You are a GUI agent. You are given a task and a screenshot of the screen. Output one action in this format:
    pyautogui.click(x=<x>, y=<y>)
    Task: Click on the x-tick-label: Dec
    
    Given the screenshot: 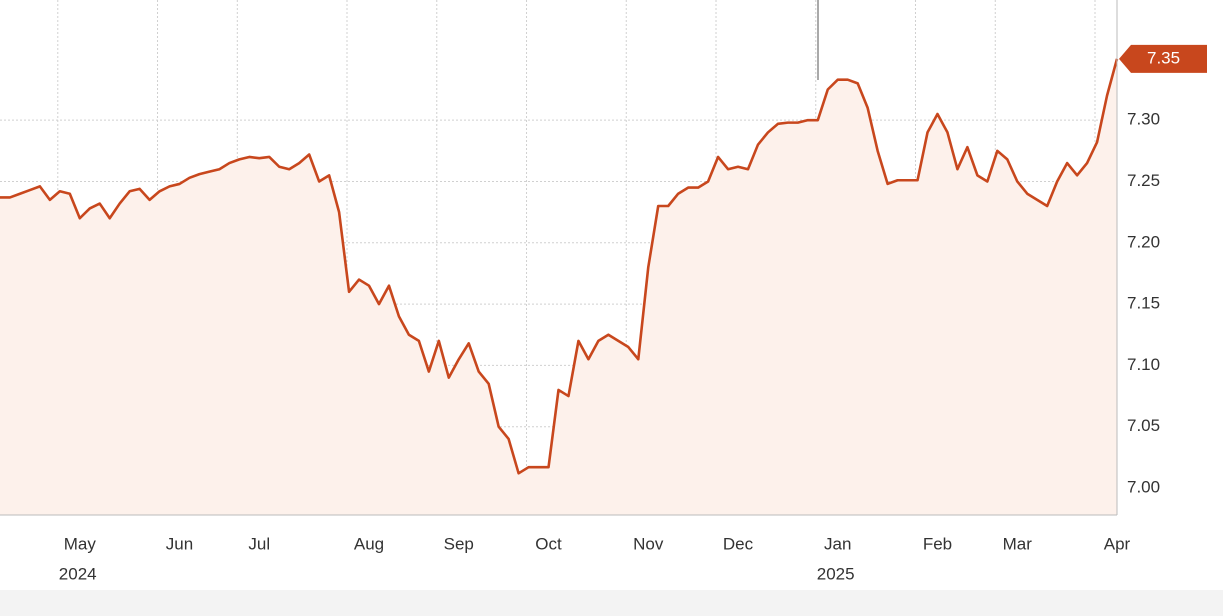 What is the action you would take?
    pyautogui.click(x=738, y=543)
    